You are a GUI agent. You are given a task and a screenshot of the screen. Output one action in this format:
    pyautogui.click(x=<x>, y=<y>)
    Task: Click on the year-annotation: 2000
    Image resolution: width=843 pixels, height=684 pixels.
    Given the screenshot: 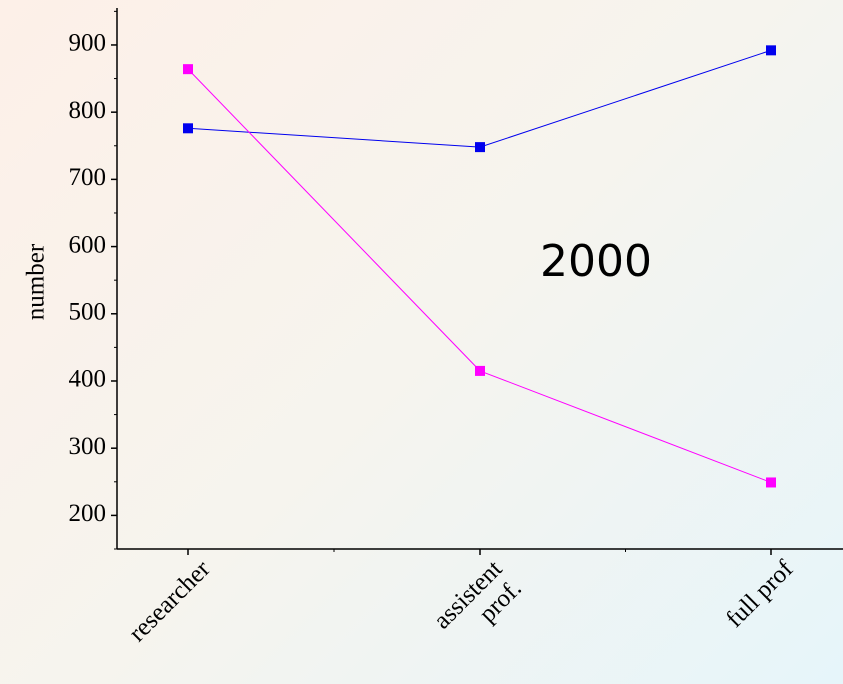 What is the action you would take?
    pyautogui.click(x=596, y=261)
    